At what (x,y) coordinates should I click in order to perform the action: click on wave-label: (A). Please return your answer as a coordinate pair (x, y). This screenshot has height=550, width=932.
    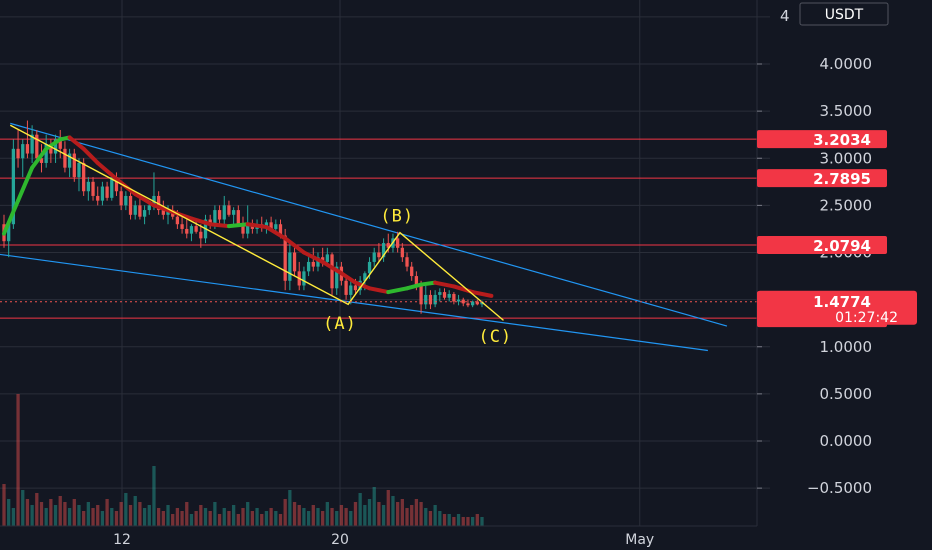
    Looking at the image, I should click on (340, 324).